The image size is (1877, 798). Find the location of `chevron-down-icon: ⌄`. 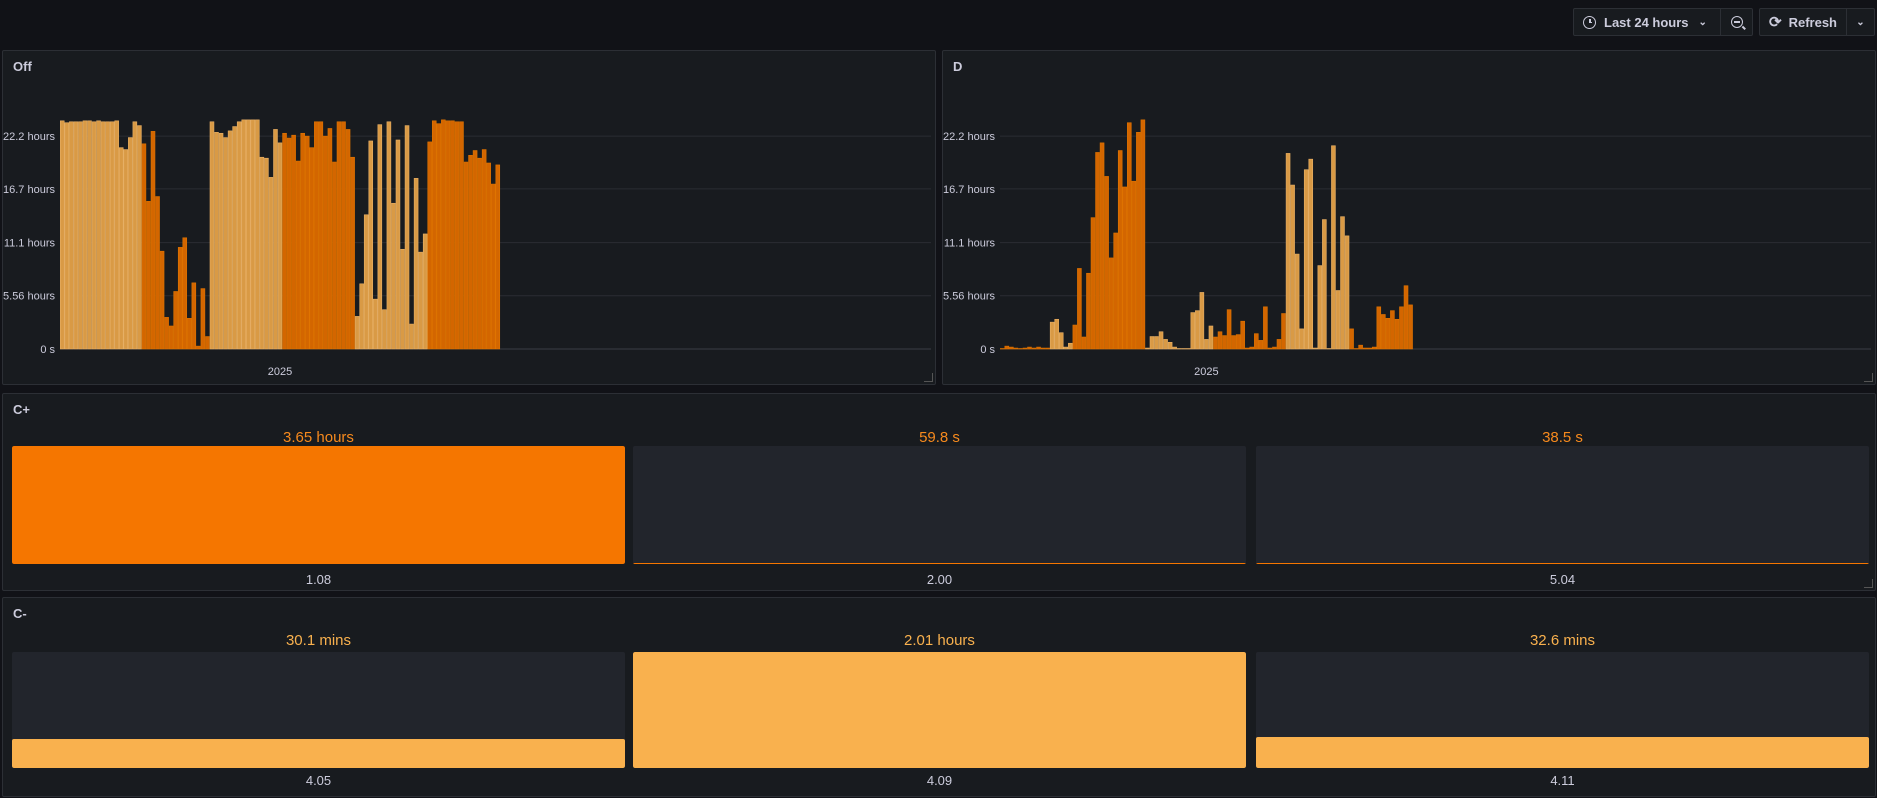

chevron-down-icon: ⌄ is located at coordinates (1702, 22).